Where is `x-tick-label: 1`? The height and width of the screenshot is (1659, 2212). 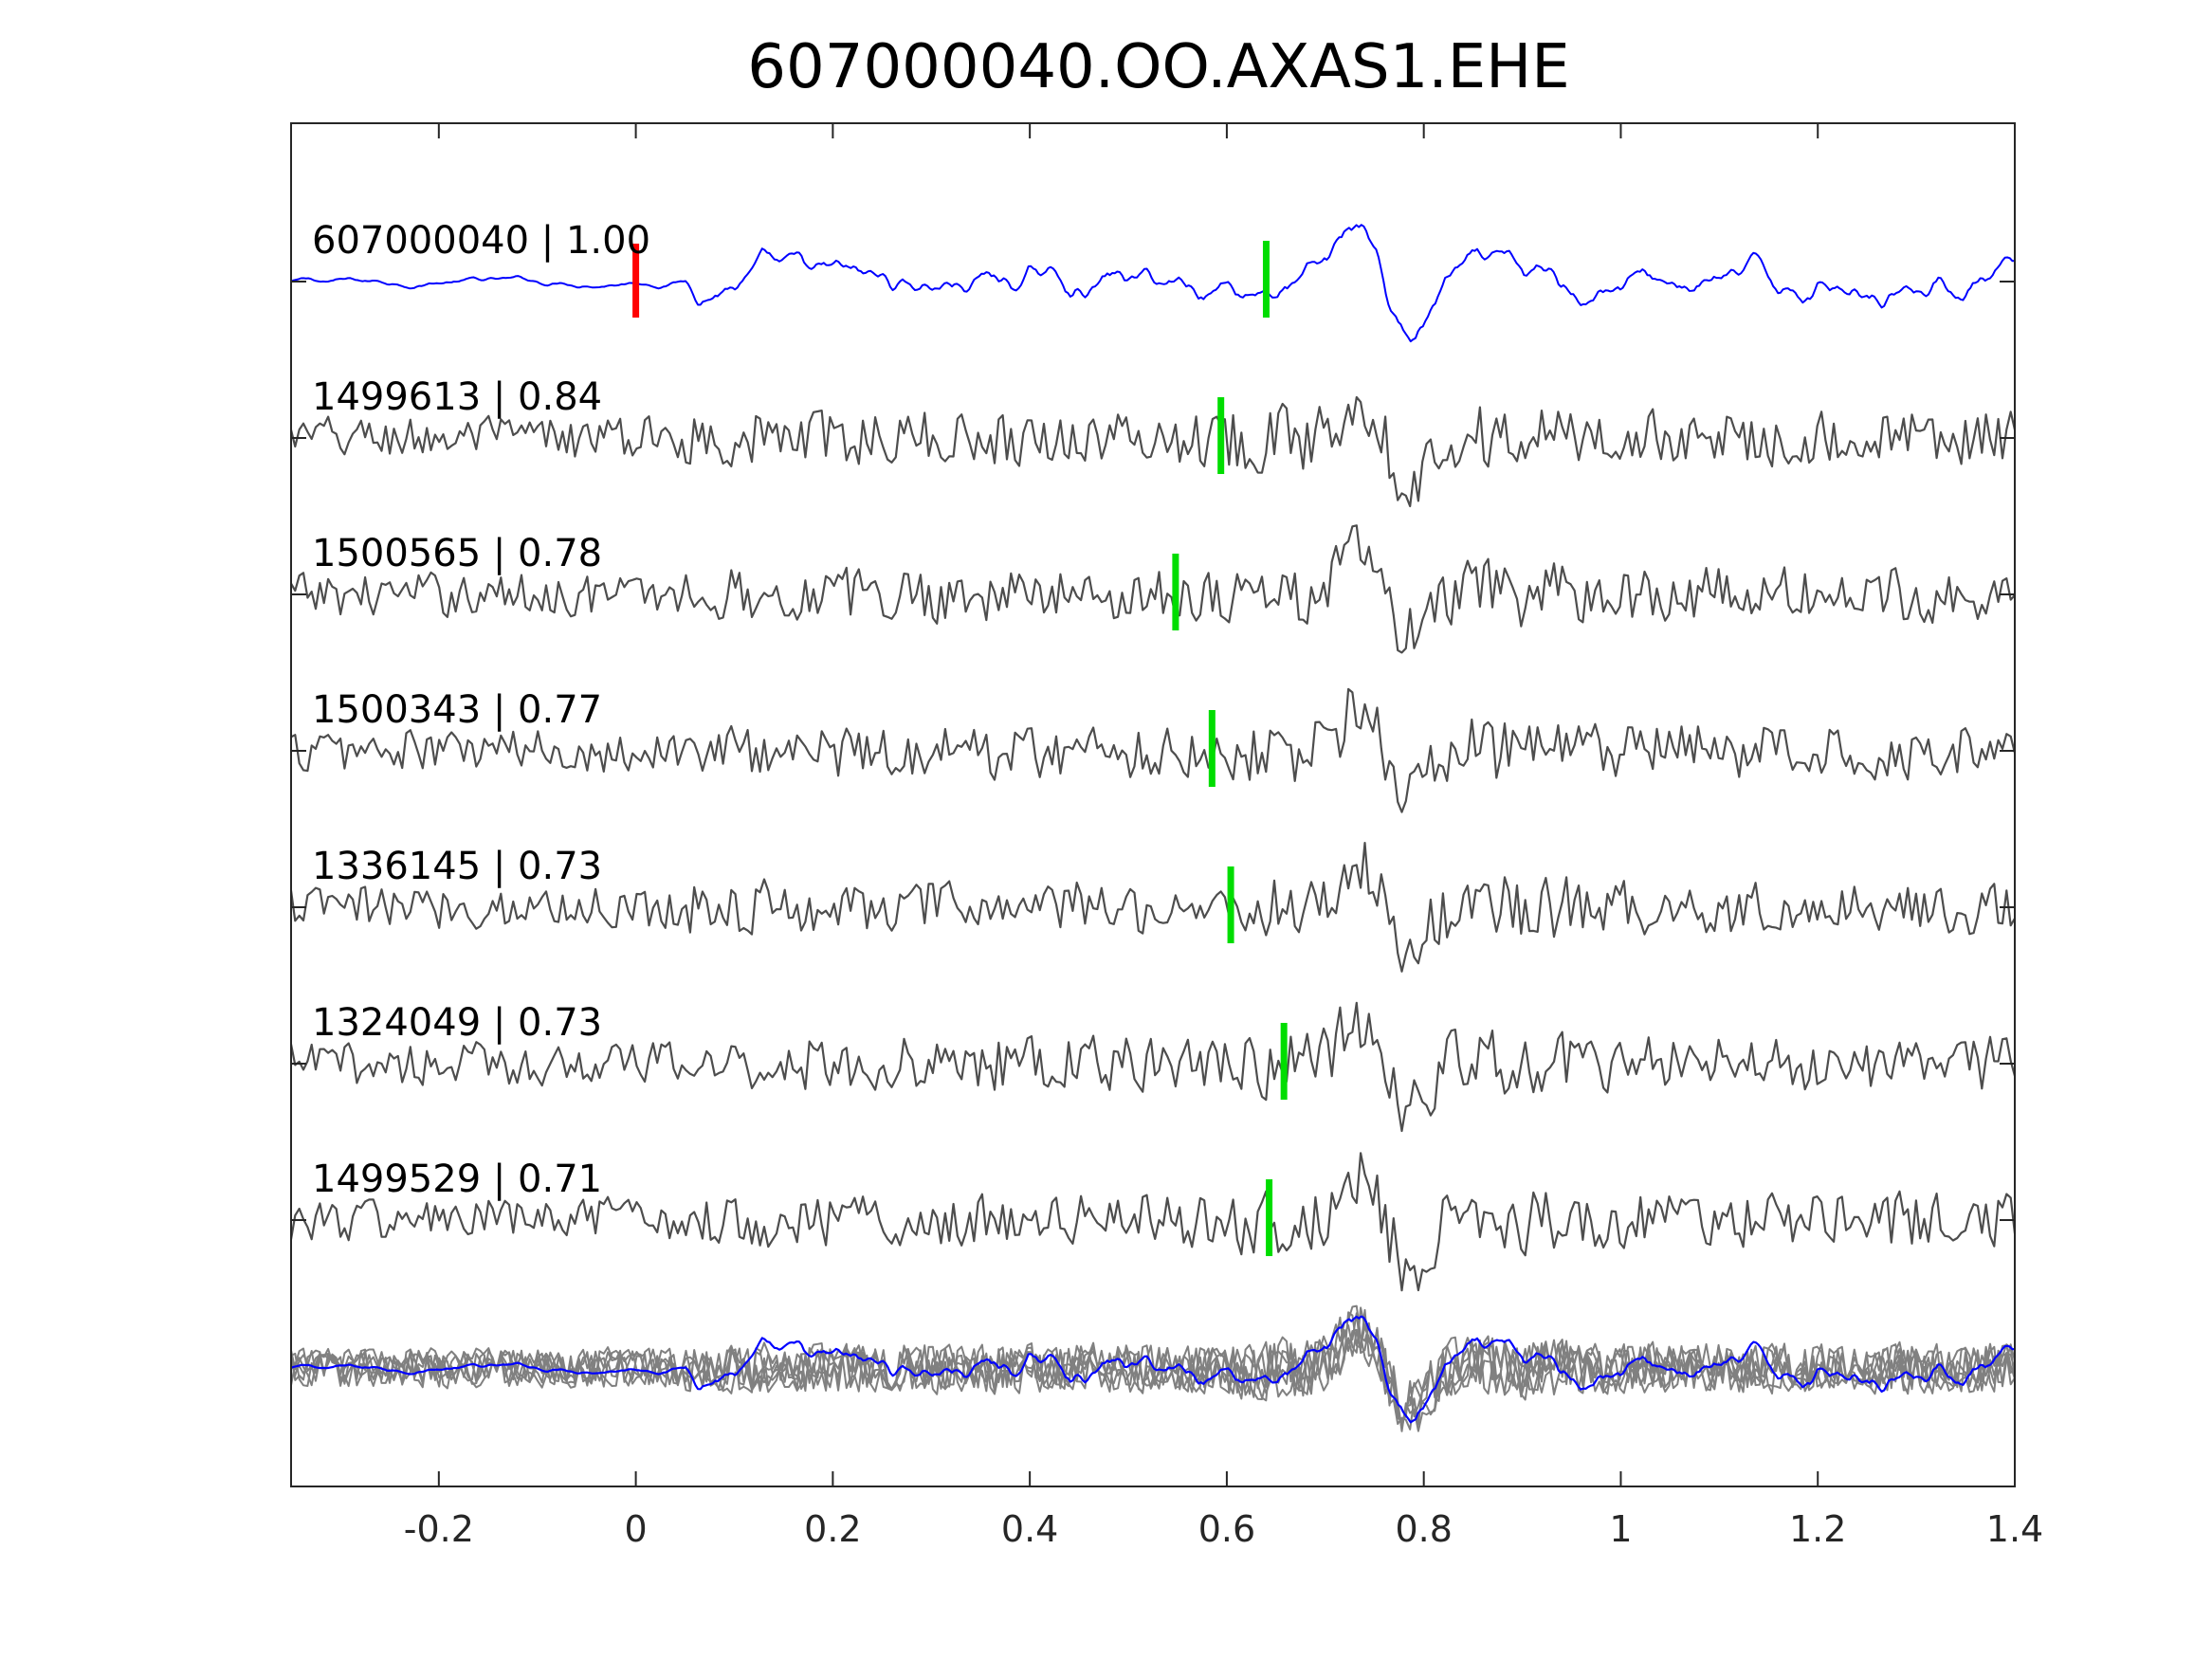 x-tick-label: 1 is located at coordinates (1620, 1529).